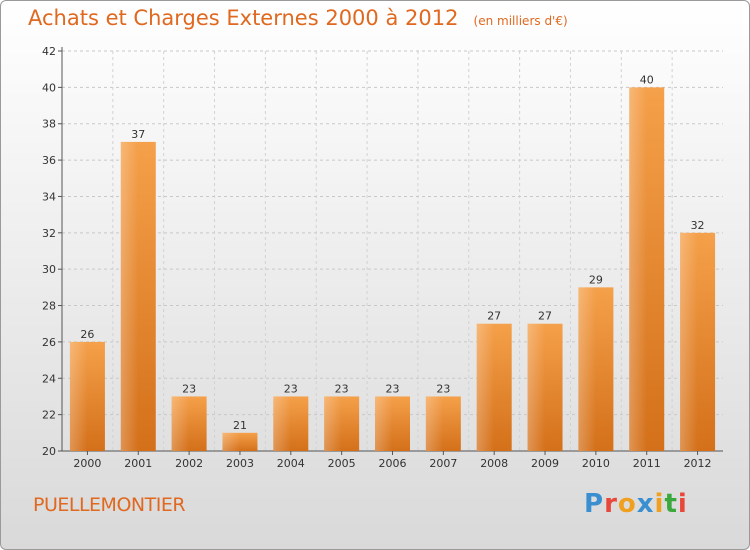 This screenshot has width=750, height=550. Describe the element at coordinates (49, 51) in the screenshot. I see `y-tick-label: 42` at that location.